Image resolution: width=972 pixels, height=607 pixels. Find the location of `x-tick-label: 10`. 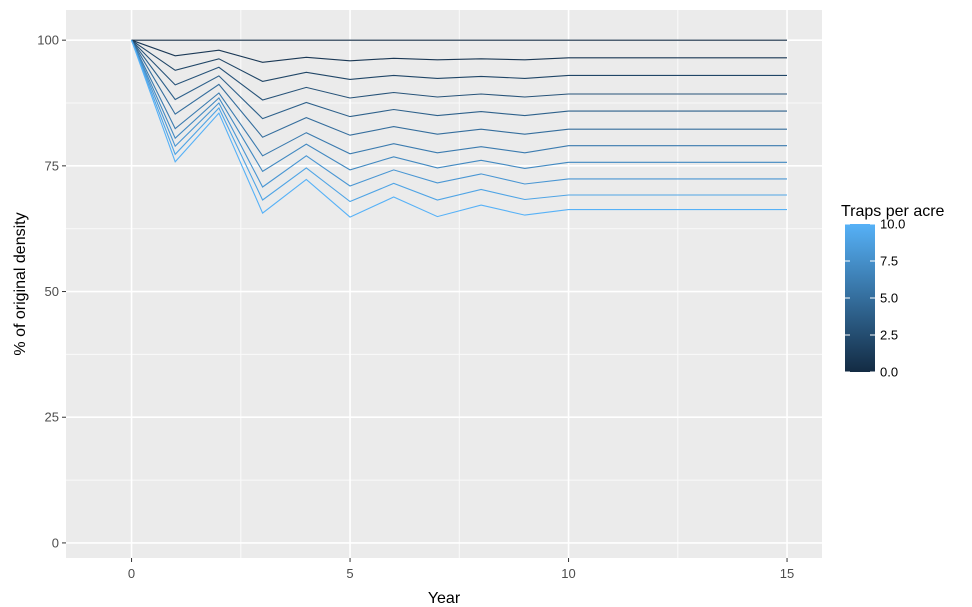

x-tick-label: 10 is located at coordinates (568, 573).